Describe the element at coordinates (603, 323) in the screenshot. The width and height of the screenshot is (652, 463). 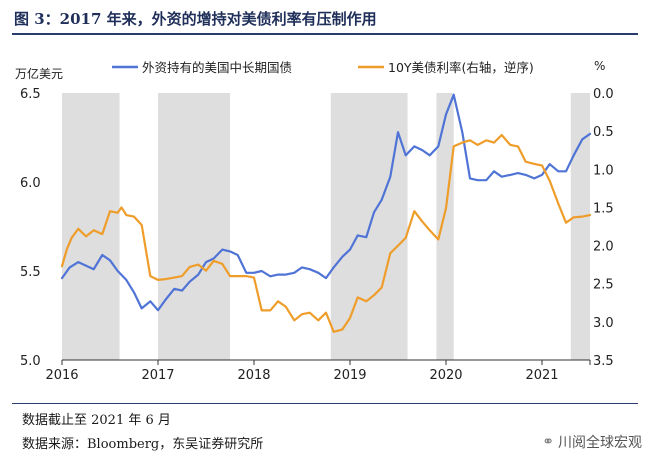
I see `right-tick-label-6: 3.0` at that location.